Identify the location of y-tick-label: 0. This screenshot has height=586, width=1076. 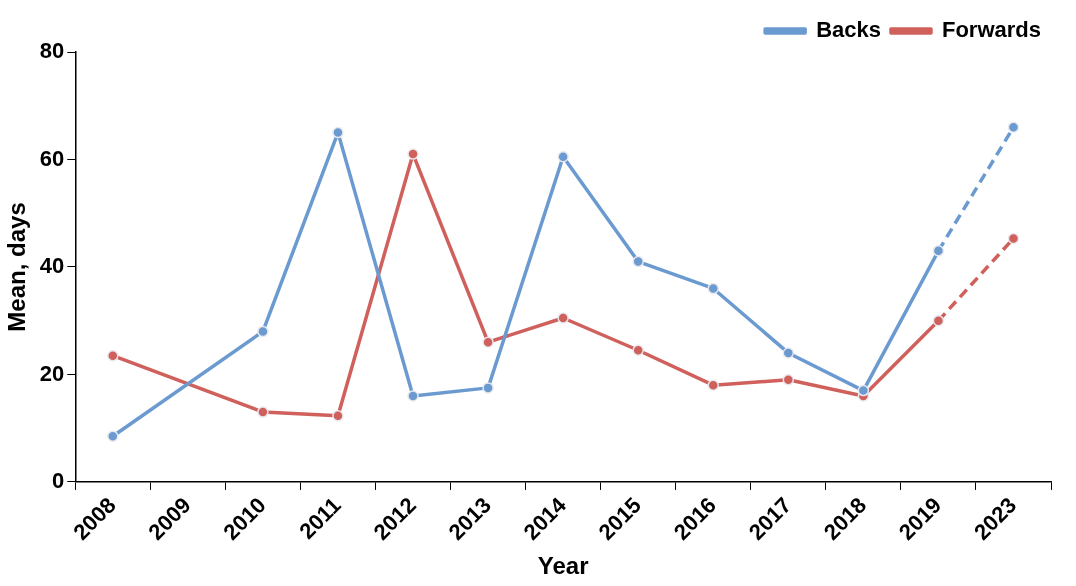
(58, 480).